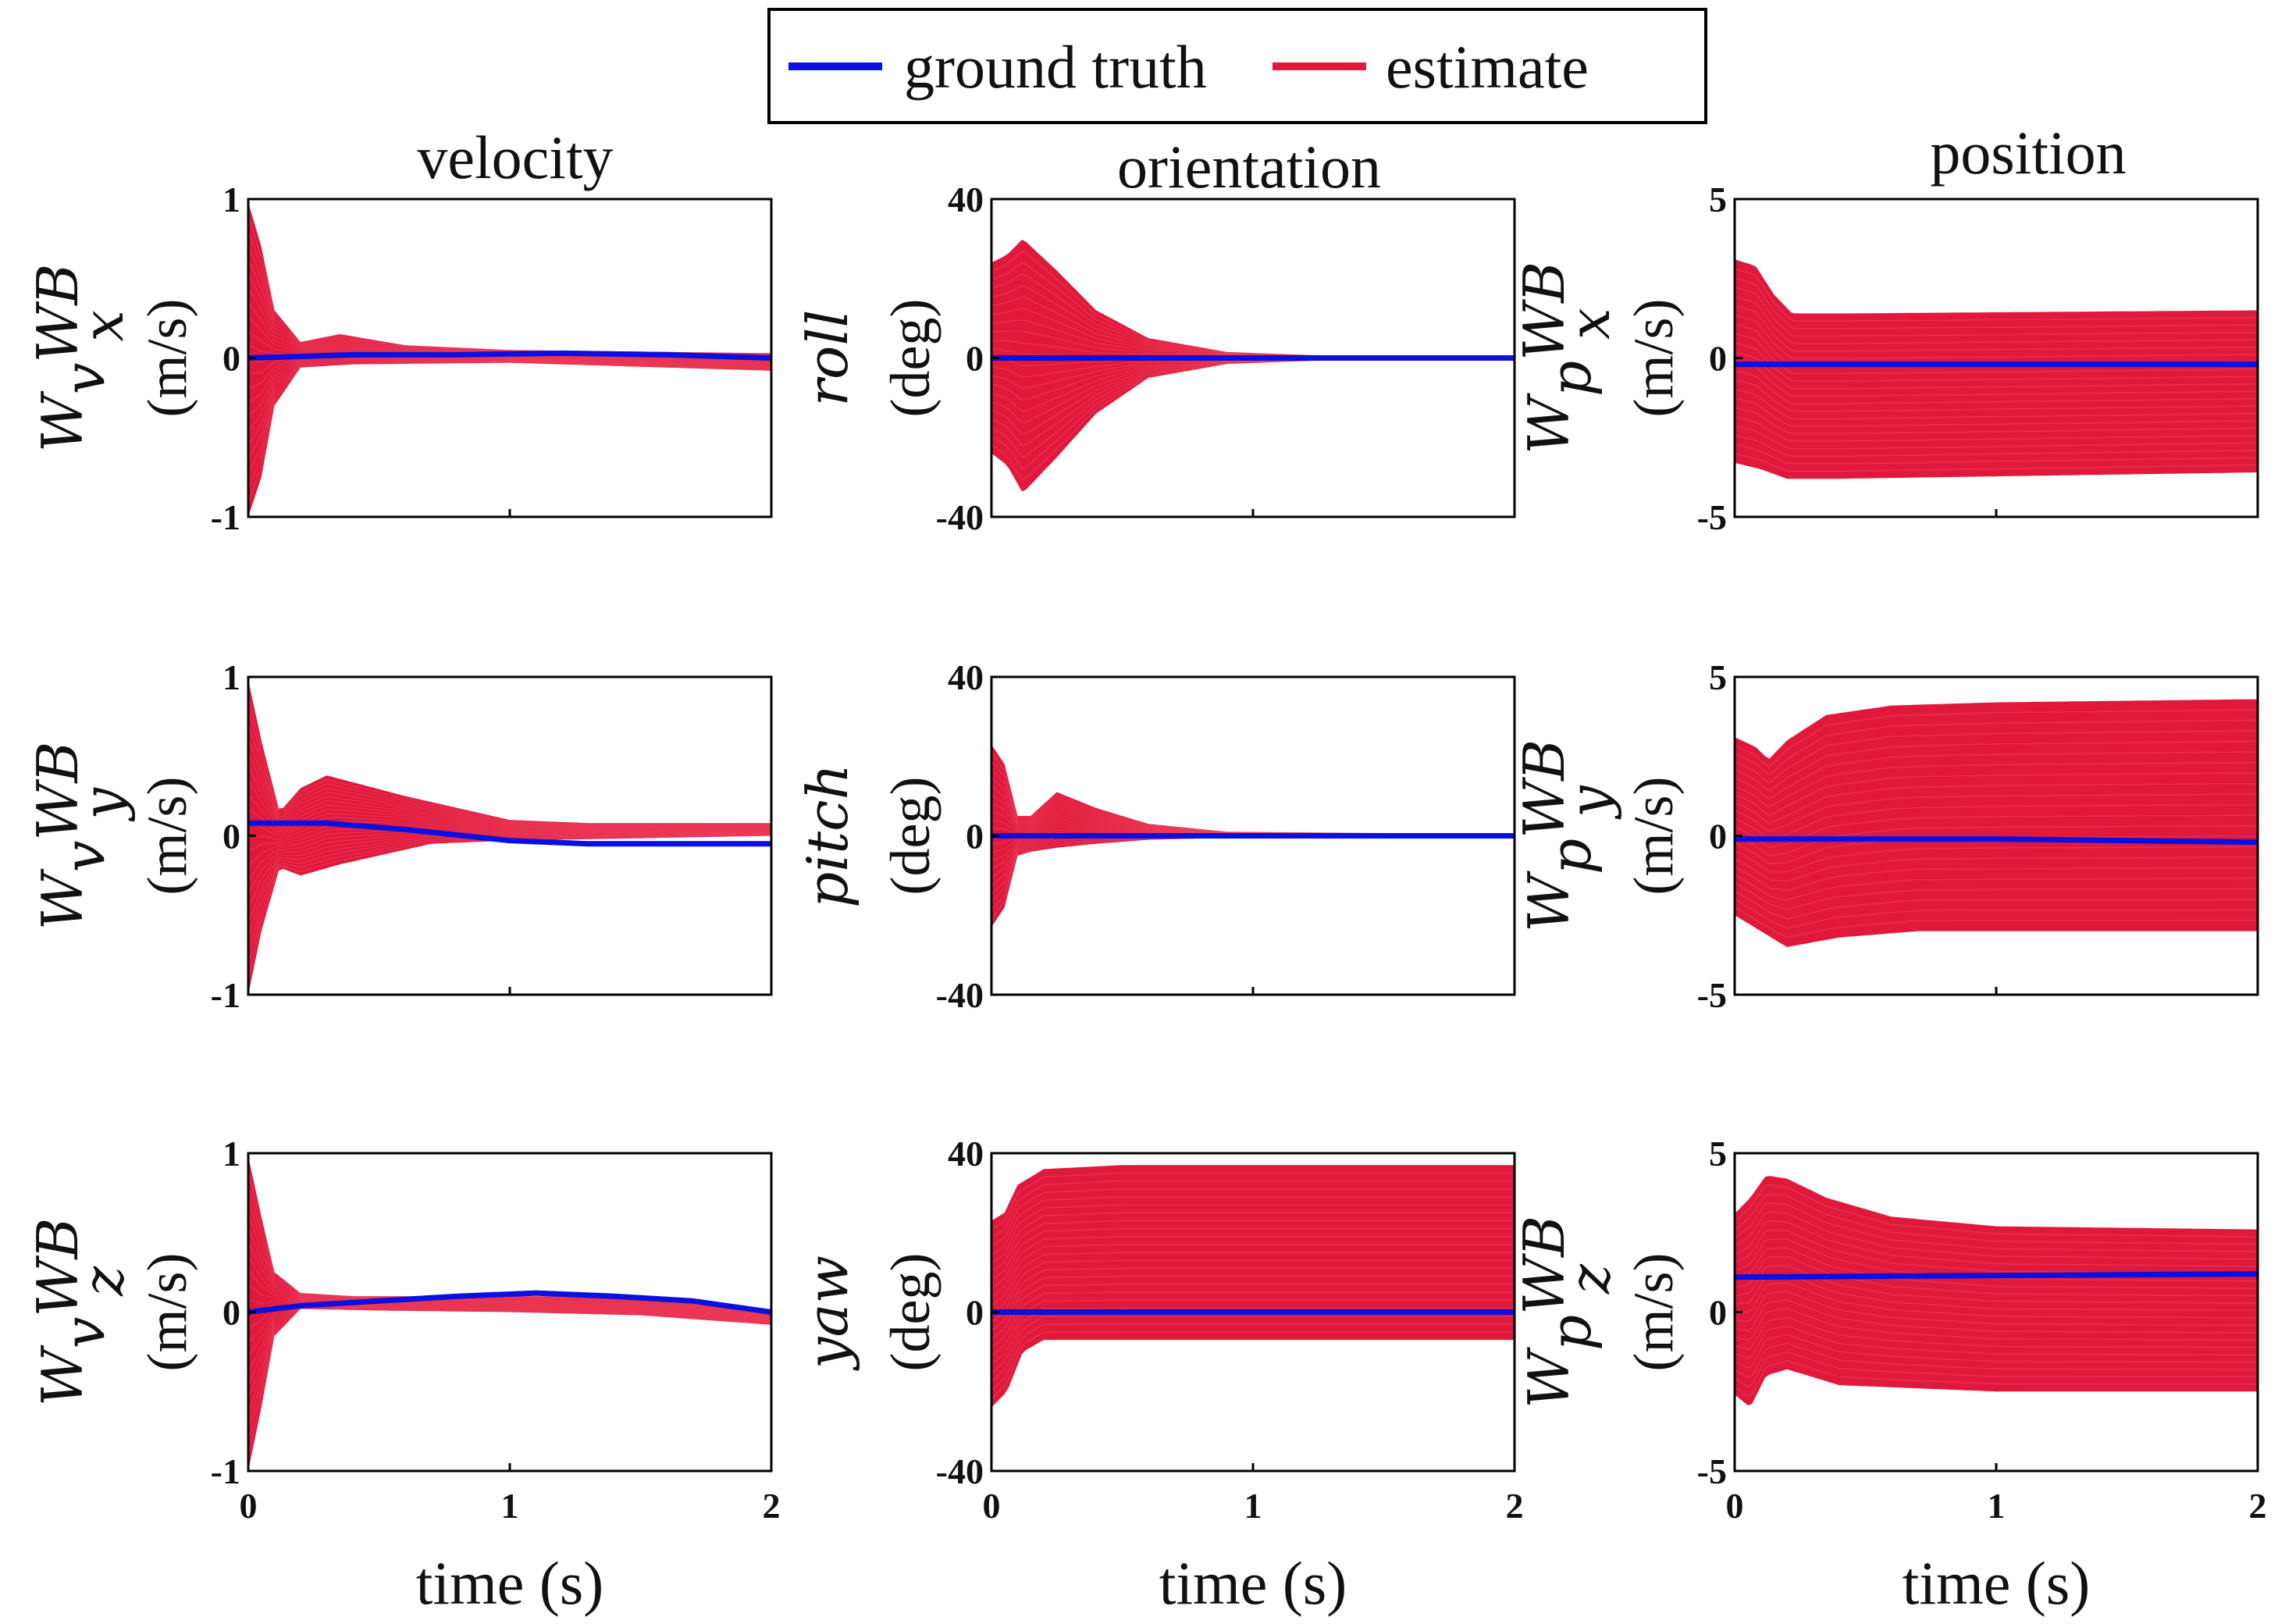 This screenshot has height=1624, width=2271. I want to click on column-title-velocity: velocity, so click(515, 157).